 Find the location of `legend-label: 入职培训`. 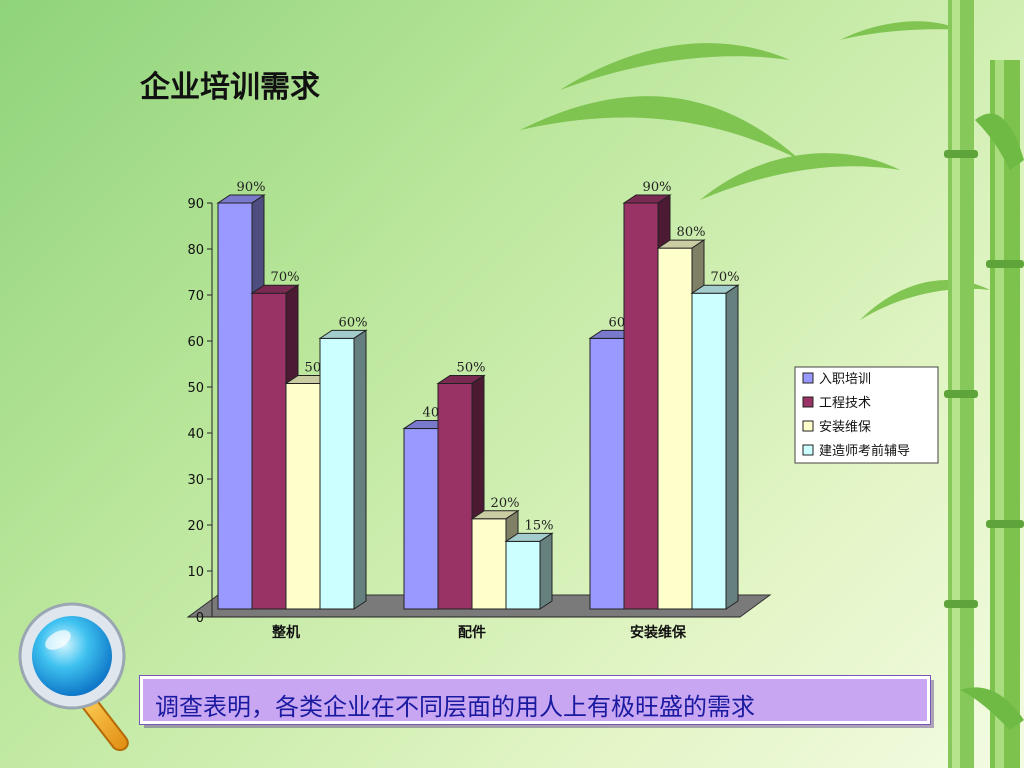

legend-label: 入职培训 is located at coordinates (845, 379).